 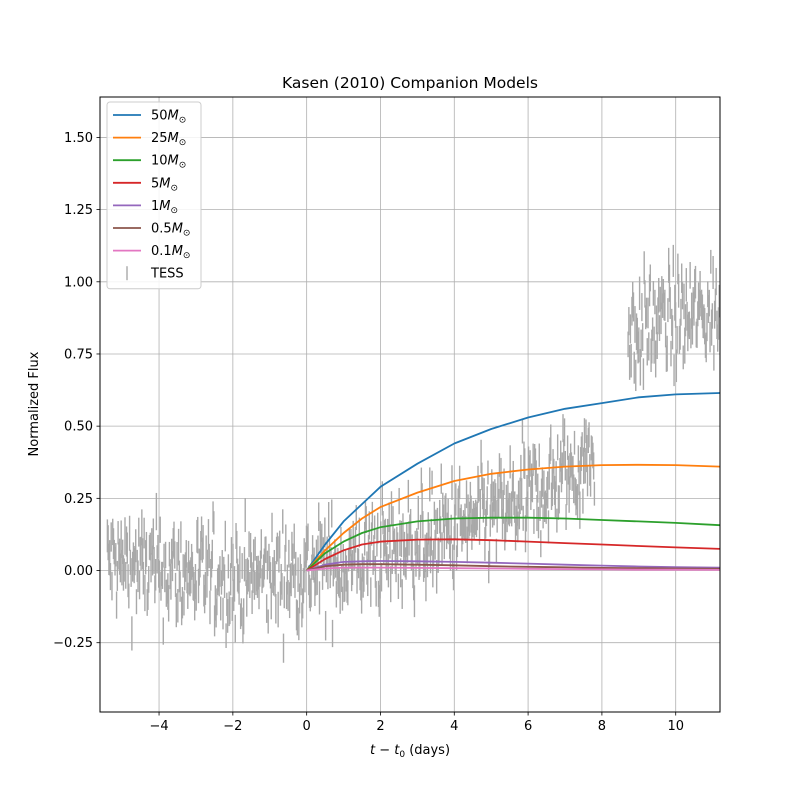 I want to click on x-axis-label-main: t − t, so click(x=385, y=750).